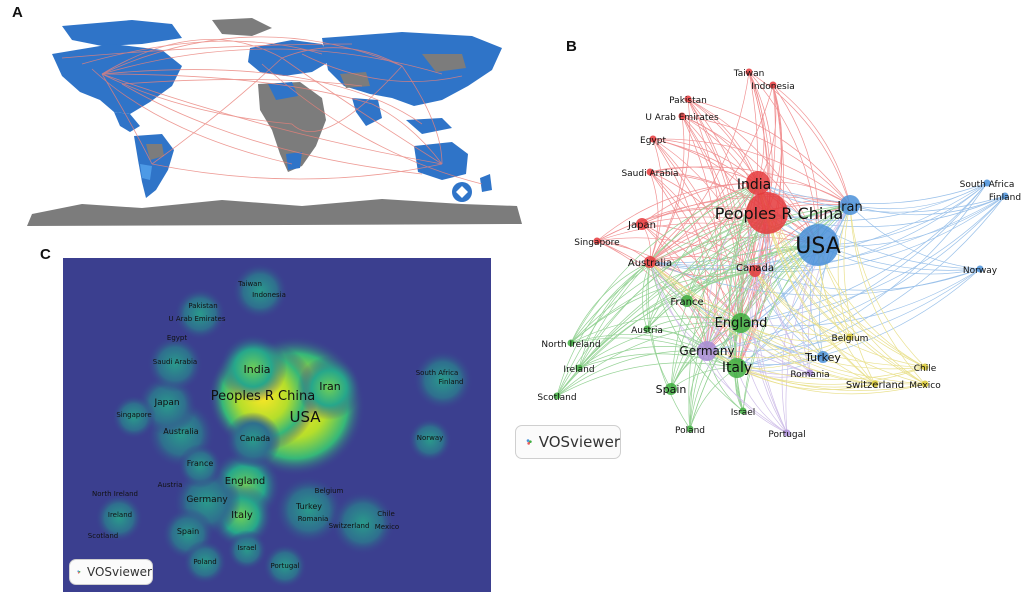 Image resolution: width=1021 pixels, height=594 pixels. I want to click on node-south-africa, so click(987, 183).